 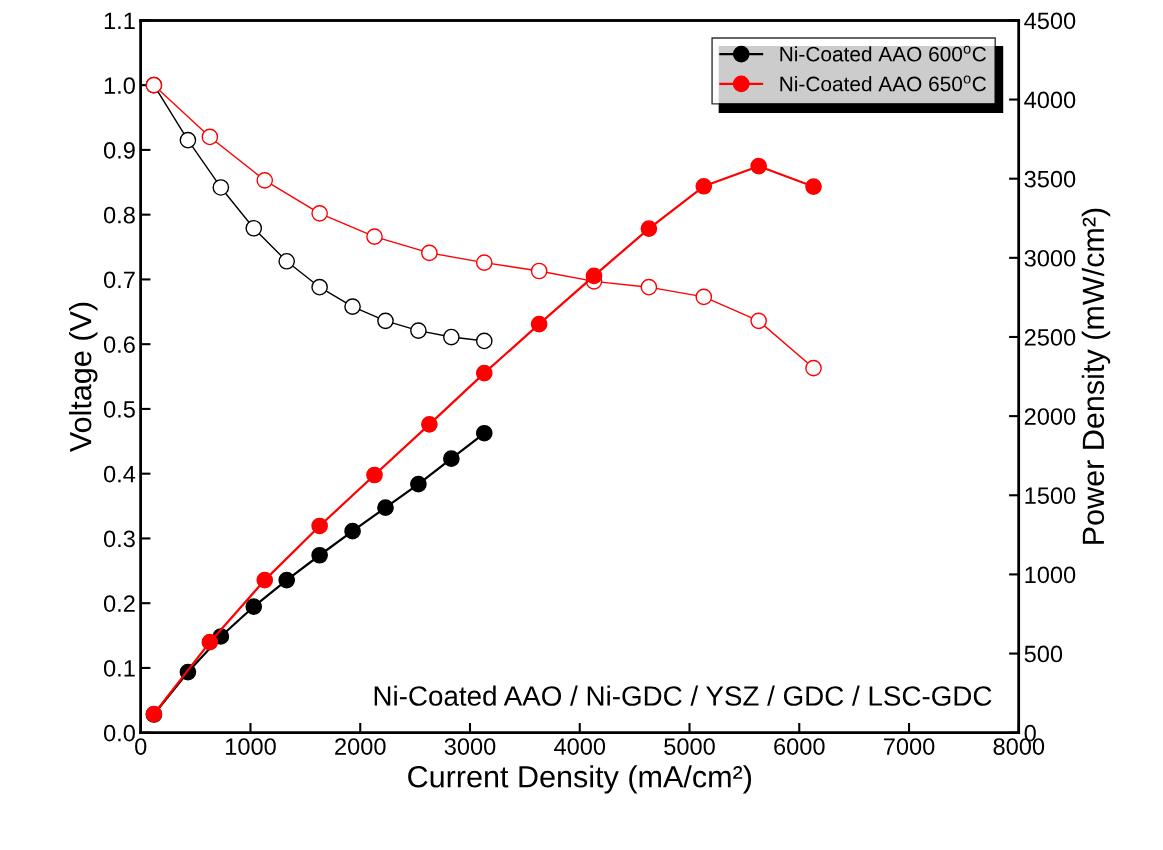 I want to click on y-tick-label: 0.2, so click(x=119, y=603).